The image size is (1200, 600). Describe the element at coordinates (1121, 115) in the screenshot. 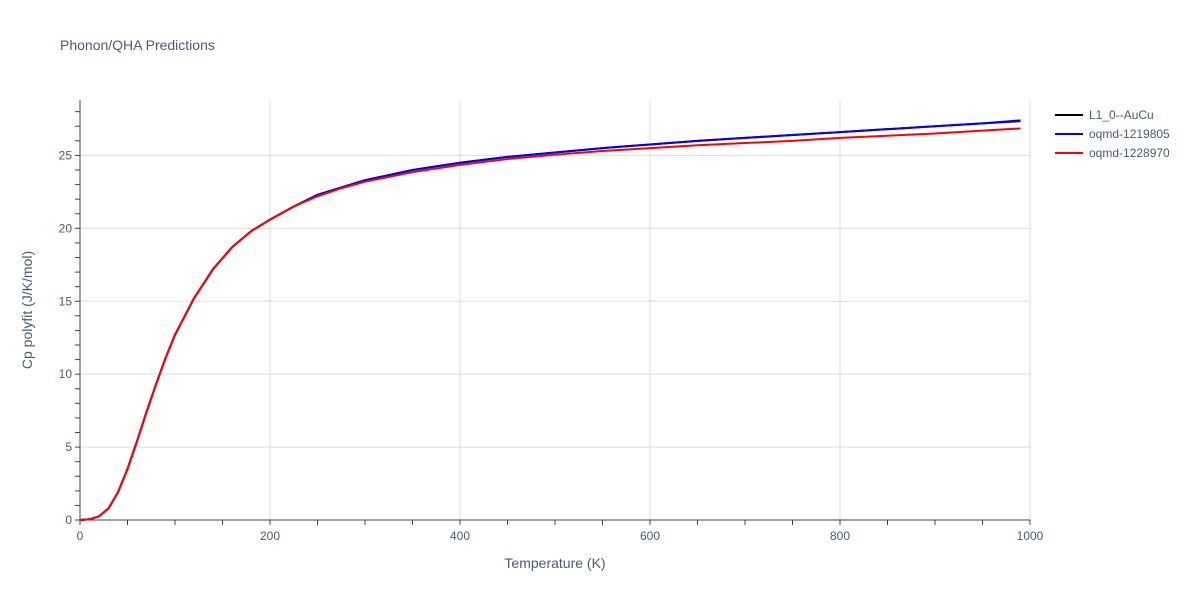

I see `legend-label: L1_0--AuCu` at that location.